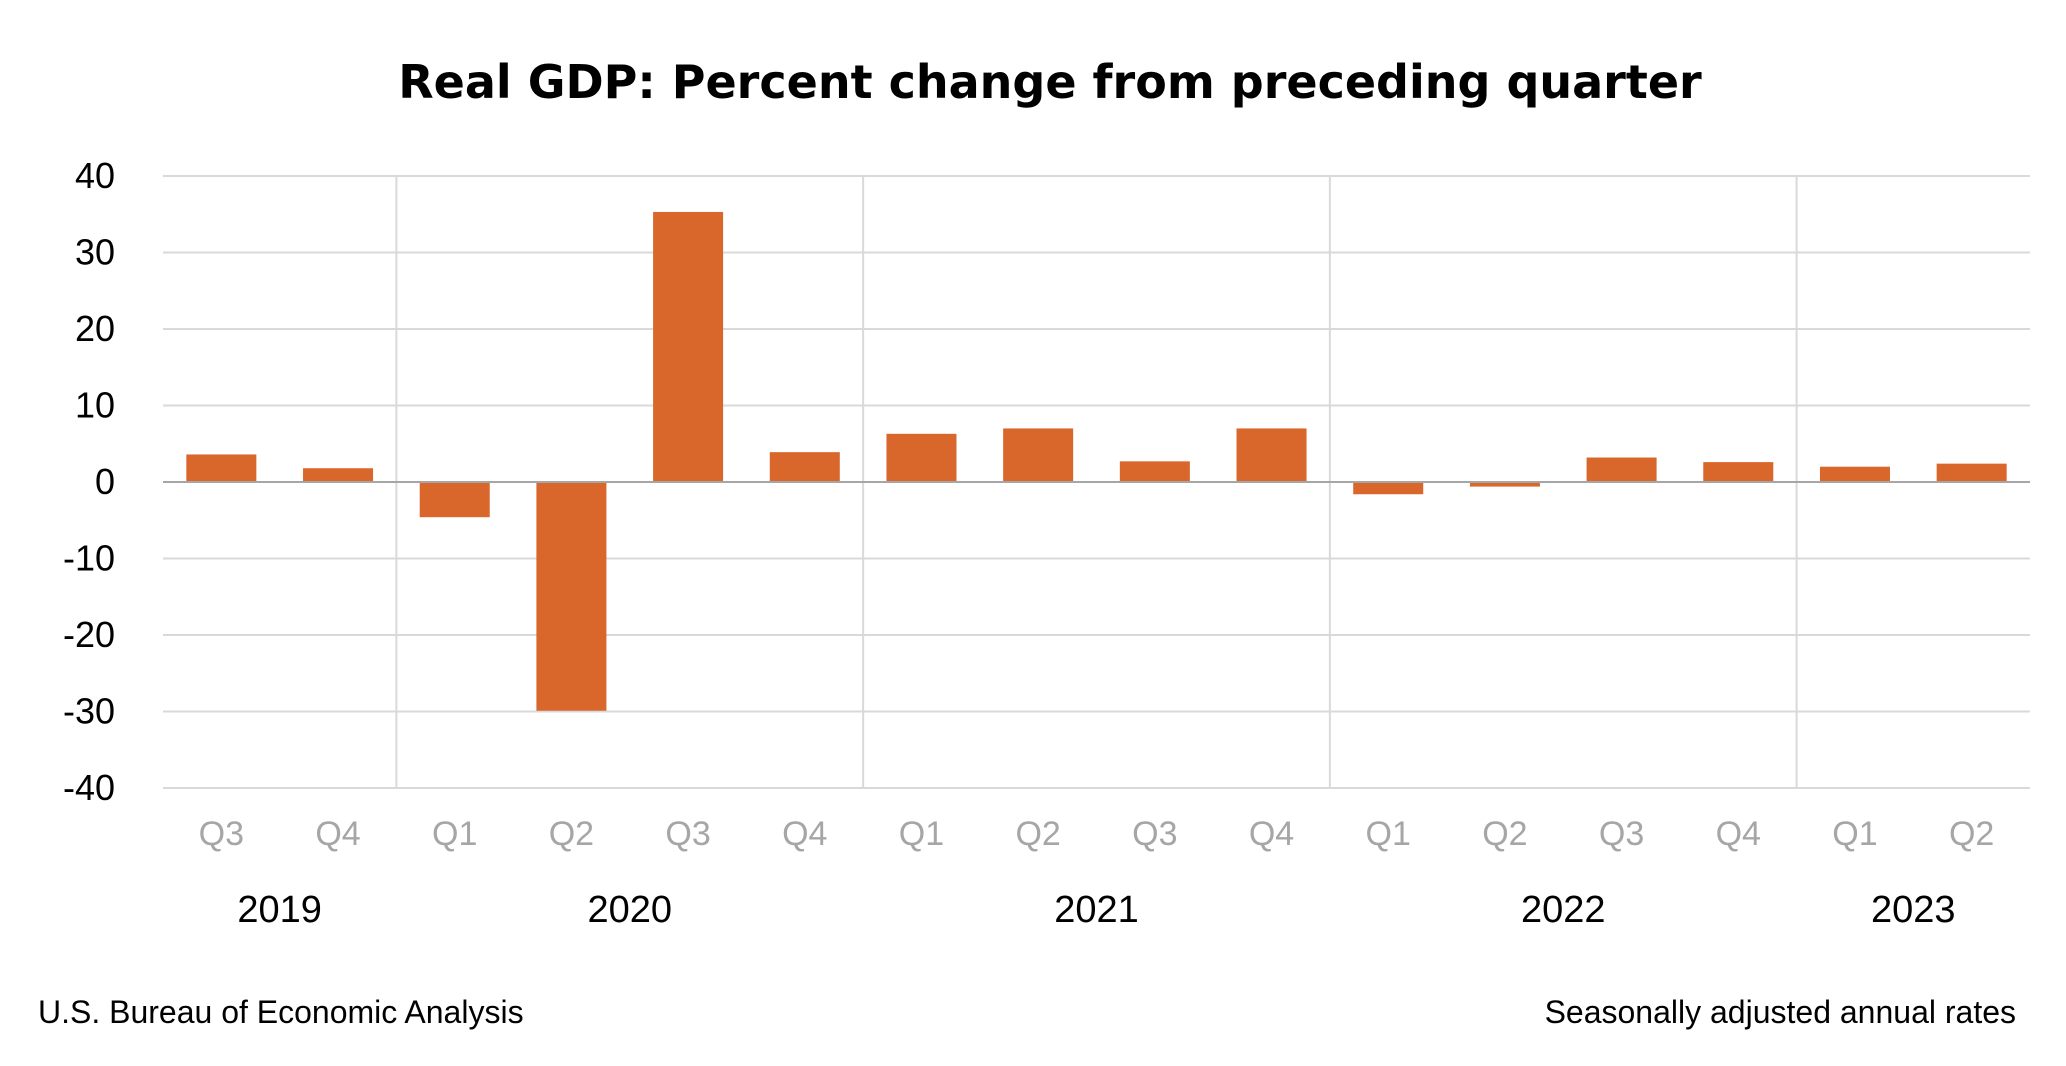 The height and width of the screenshot is (1066, 2066). Describe the element at coordinates (95, 328) in the screenshot. I see `y-tick-label: 20` at that location.